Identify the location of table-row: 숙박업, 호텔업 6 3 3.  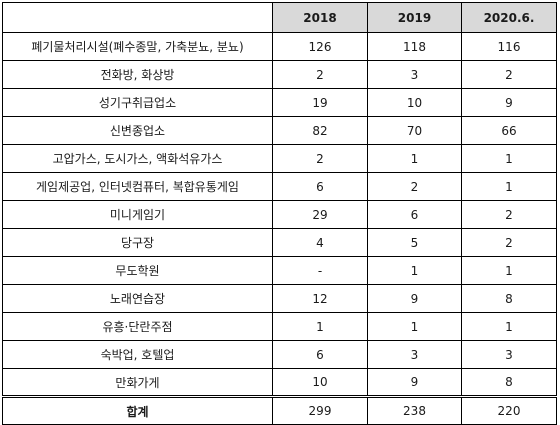
(279, 354).